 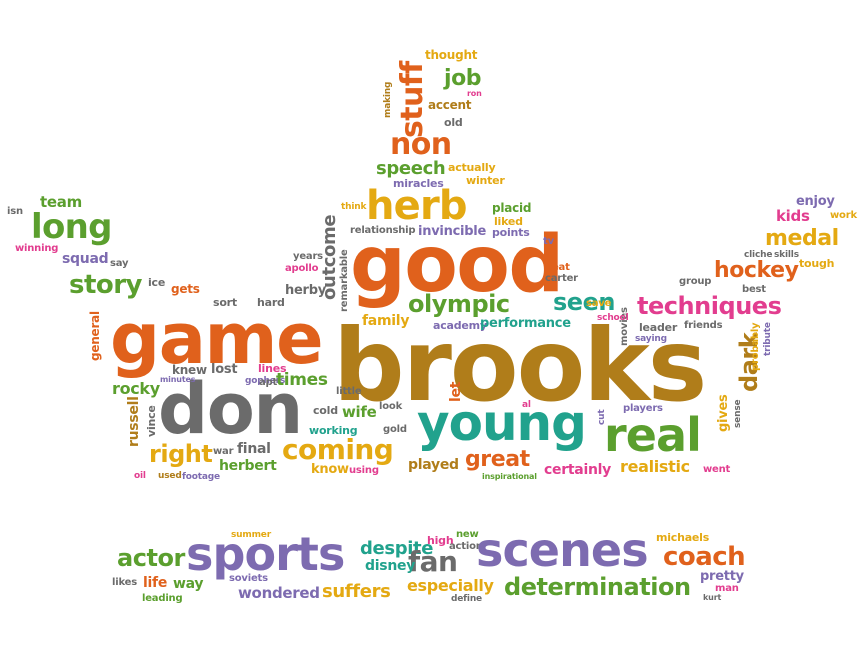 I want to click on word-team: team, so click(x=61, y=202).